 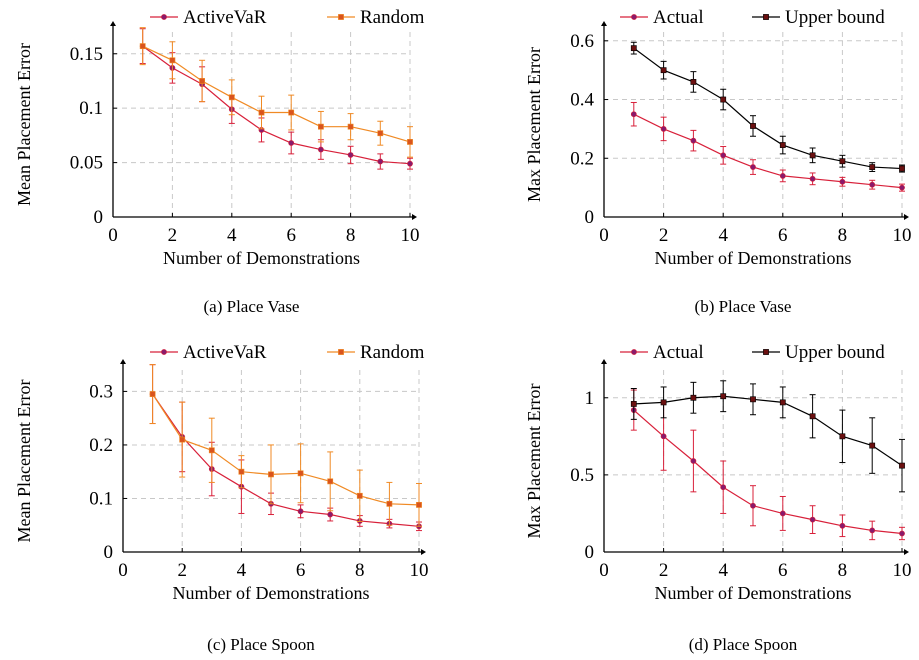 What do you see at coordinates (902, 235) in the screenshot?
I see `x-tick-label: 10` at bounding box center [902, 235].